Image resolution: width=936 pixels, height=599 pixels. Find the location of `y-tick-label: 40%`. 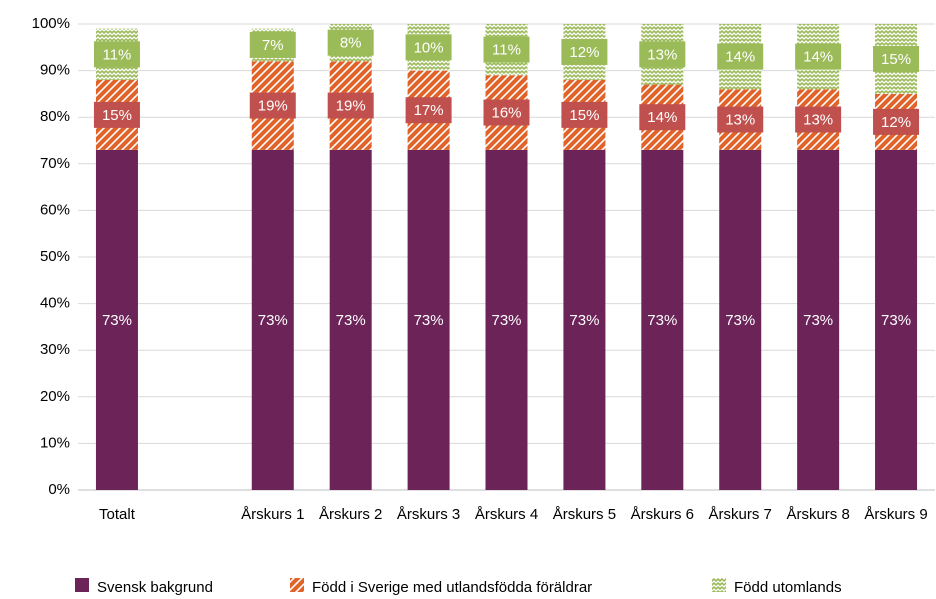

y-tick-label: 40% is located at coordinates (55, 303).